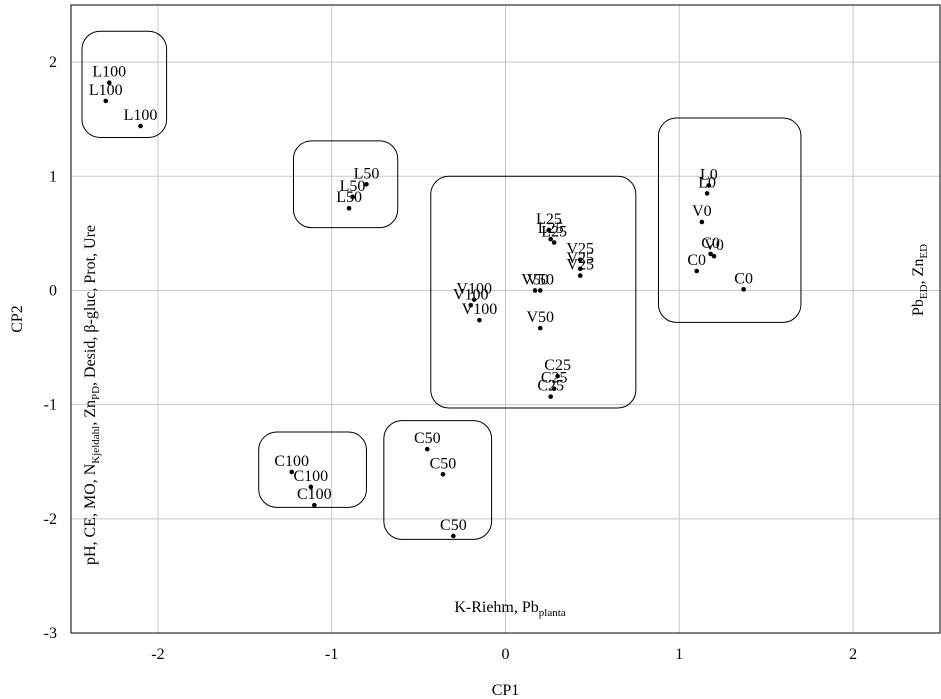 The width and height of the screenshot is (941, 699). What do you see at coordinates (90, 514) in the screenshot?
I see `left-annotation-main: pH, CE, MO, N` at bounding box center [90, 514].